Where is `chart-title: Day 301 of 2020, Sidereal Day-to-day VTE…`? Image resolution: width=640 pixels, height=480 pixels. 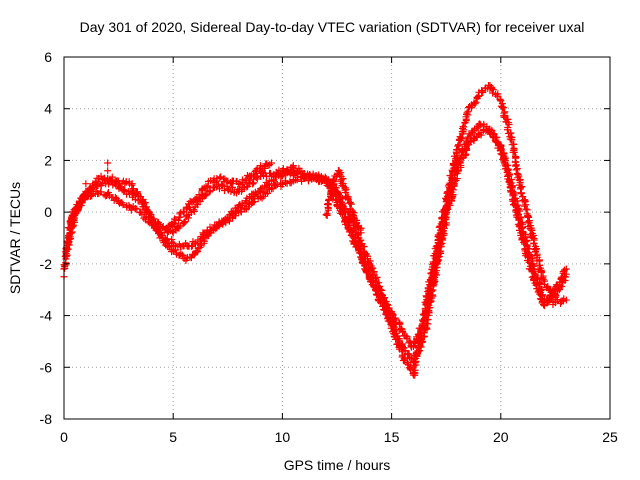
chart-title: Day 301 of 2020, Sidereal Day-to-day VTE… is located at coordinates (332, 27).